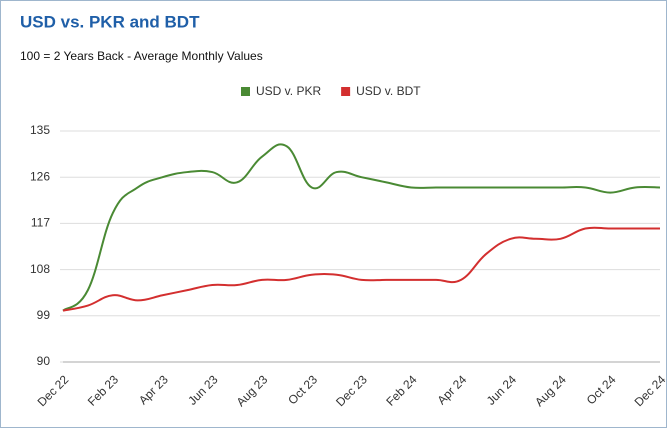  I want to click on y-tick-label: 90, so click(44, 361).